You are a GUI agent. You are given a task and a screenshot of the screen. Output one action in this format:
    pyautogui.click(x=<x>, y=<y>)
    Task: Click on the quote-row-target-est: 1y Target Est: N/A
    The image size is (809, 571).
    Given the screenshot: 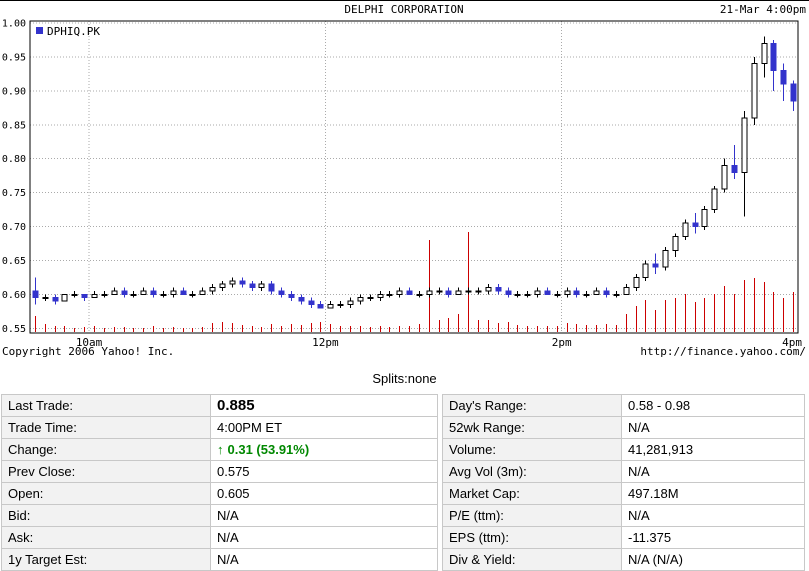 What is the action you would take?
    pyautogui.click(x=219, y=559)
    